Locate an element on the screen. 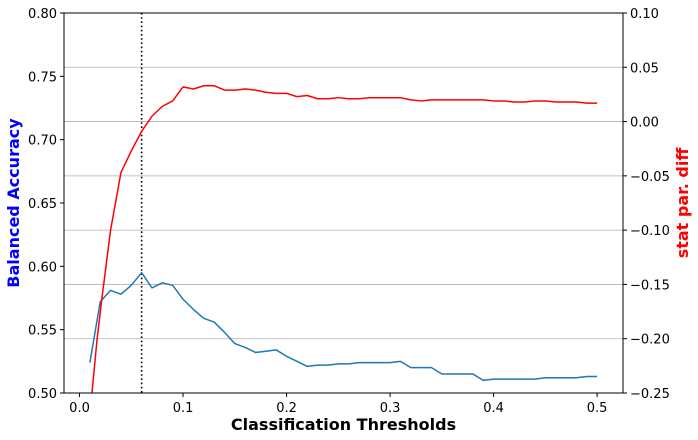  y-left-tick-label: 0.60 is located at coordinates (42, 267).